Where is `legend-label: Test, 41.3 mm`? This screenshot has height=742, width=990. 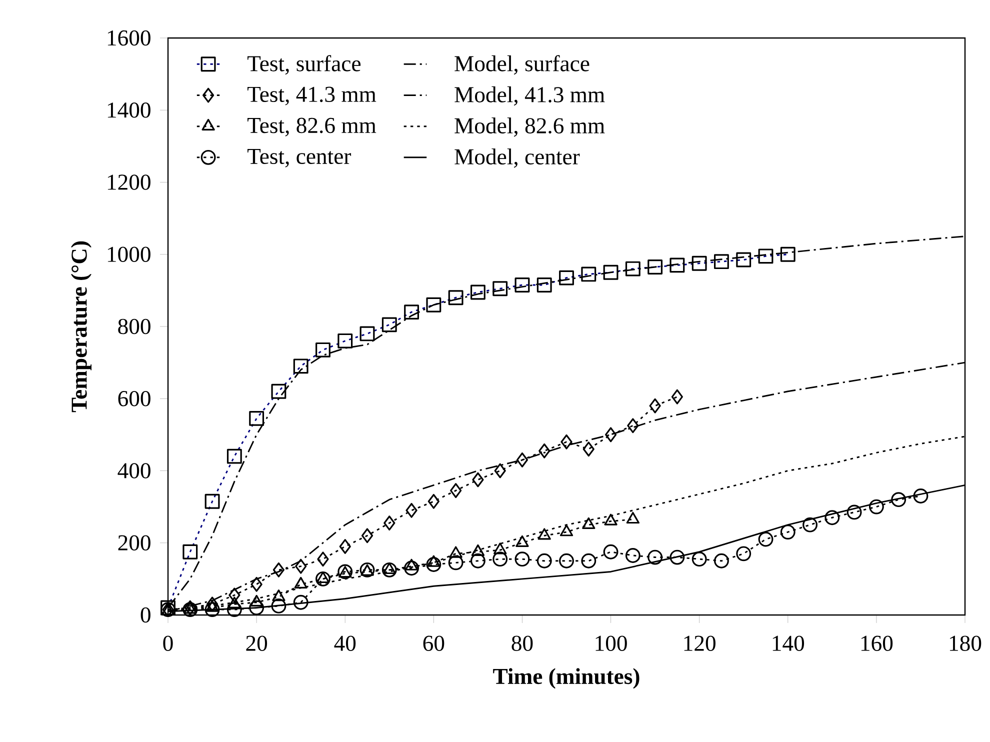
legend-label: Test, 41.3 mm is located at coordinates (311, 96).